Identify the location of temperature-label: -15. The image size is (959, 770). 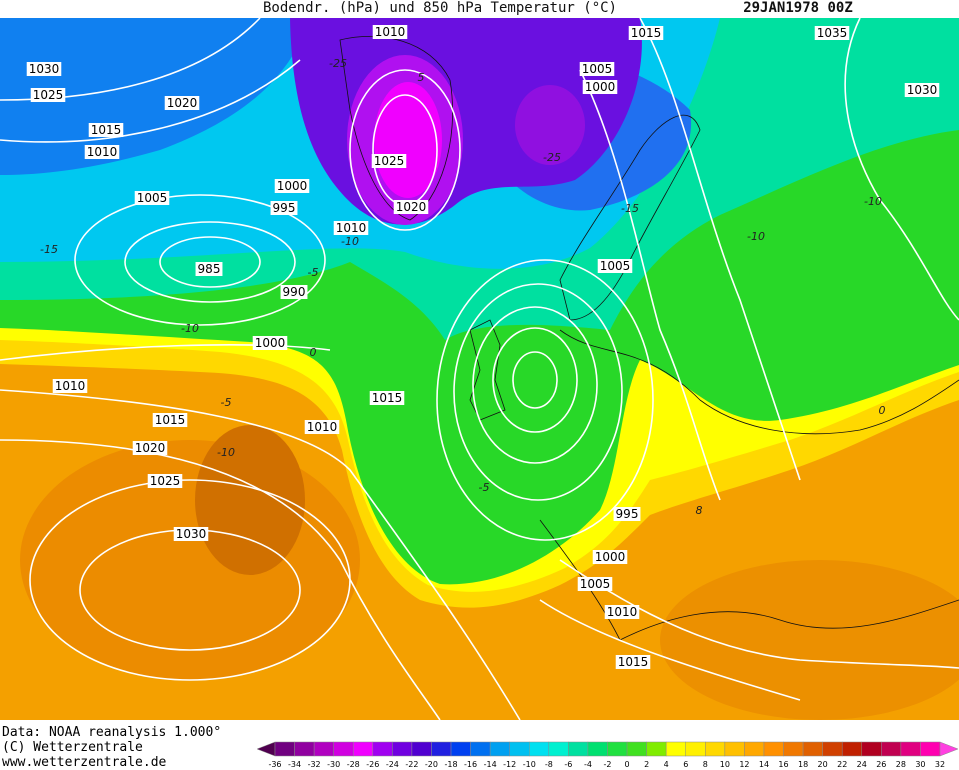
(49, 249).